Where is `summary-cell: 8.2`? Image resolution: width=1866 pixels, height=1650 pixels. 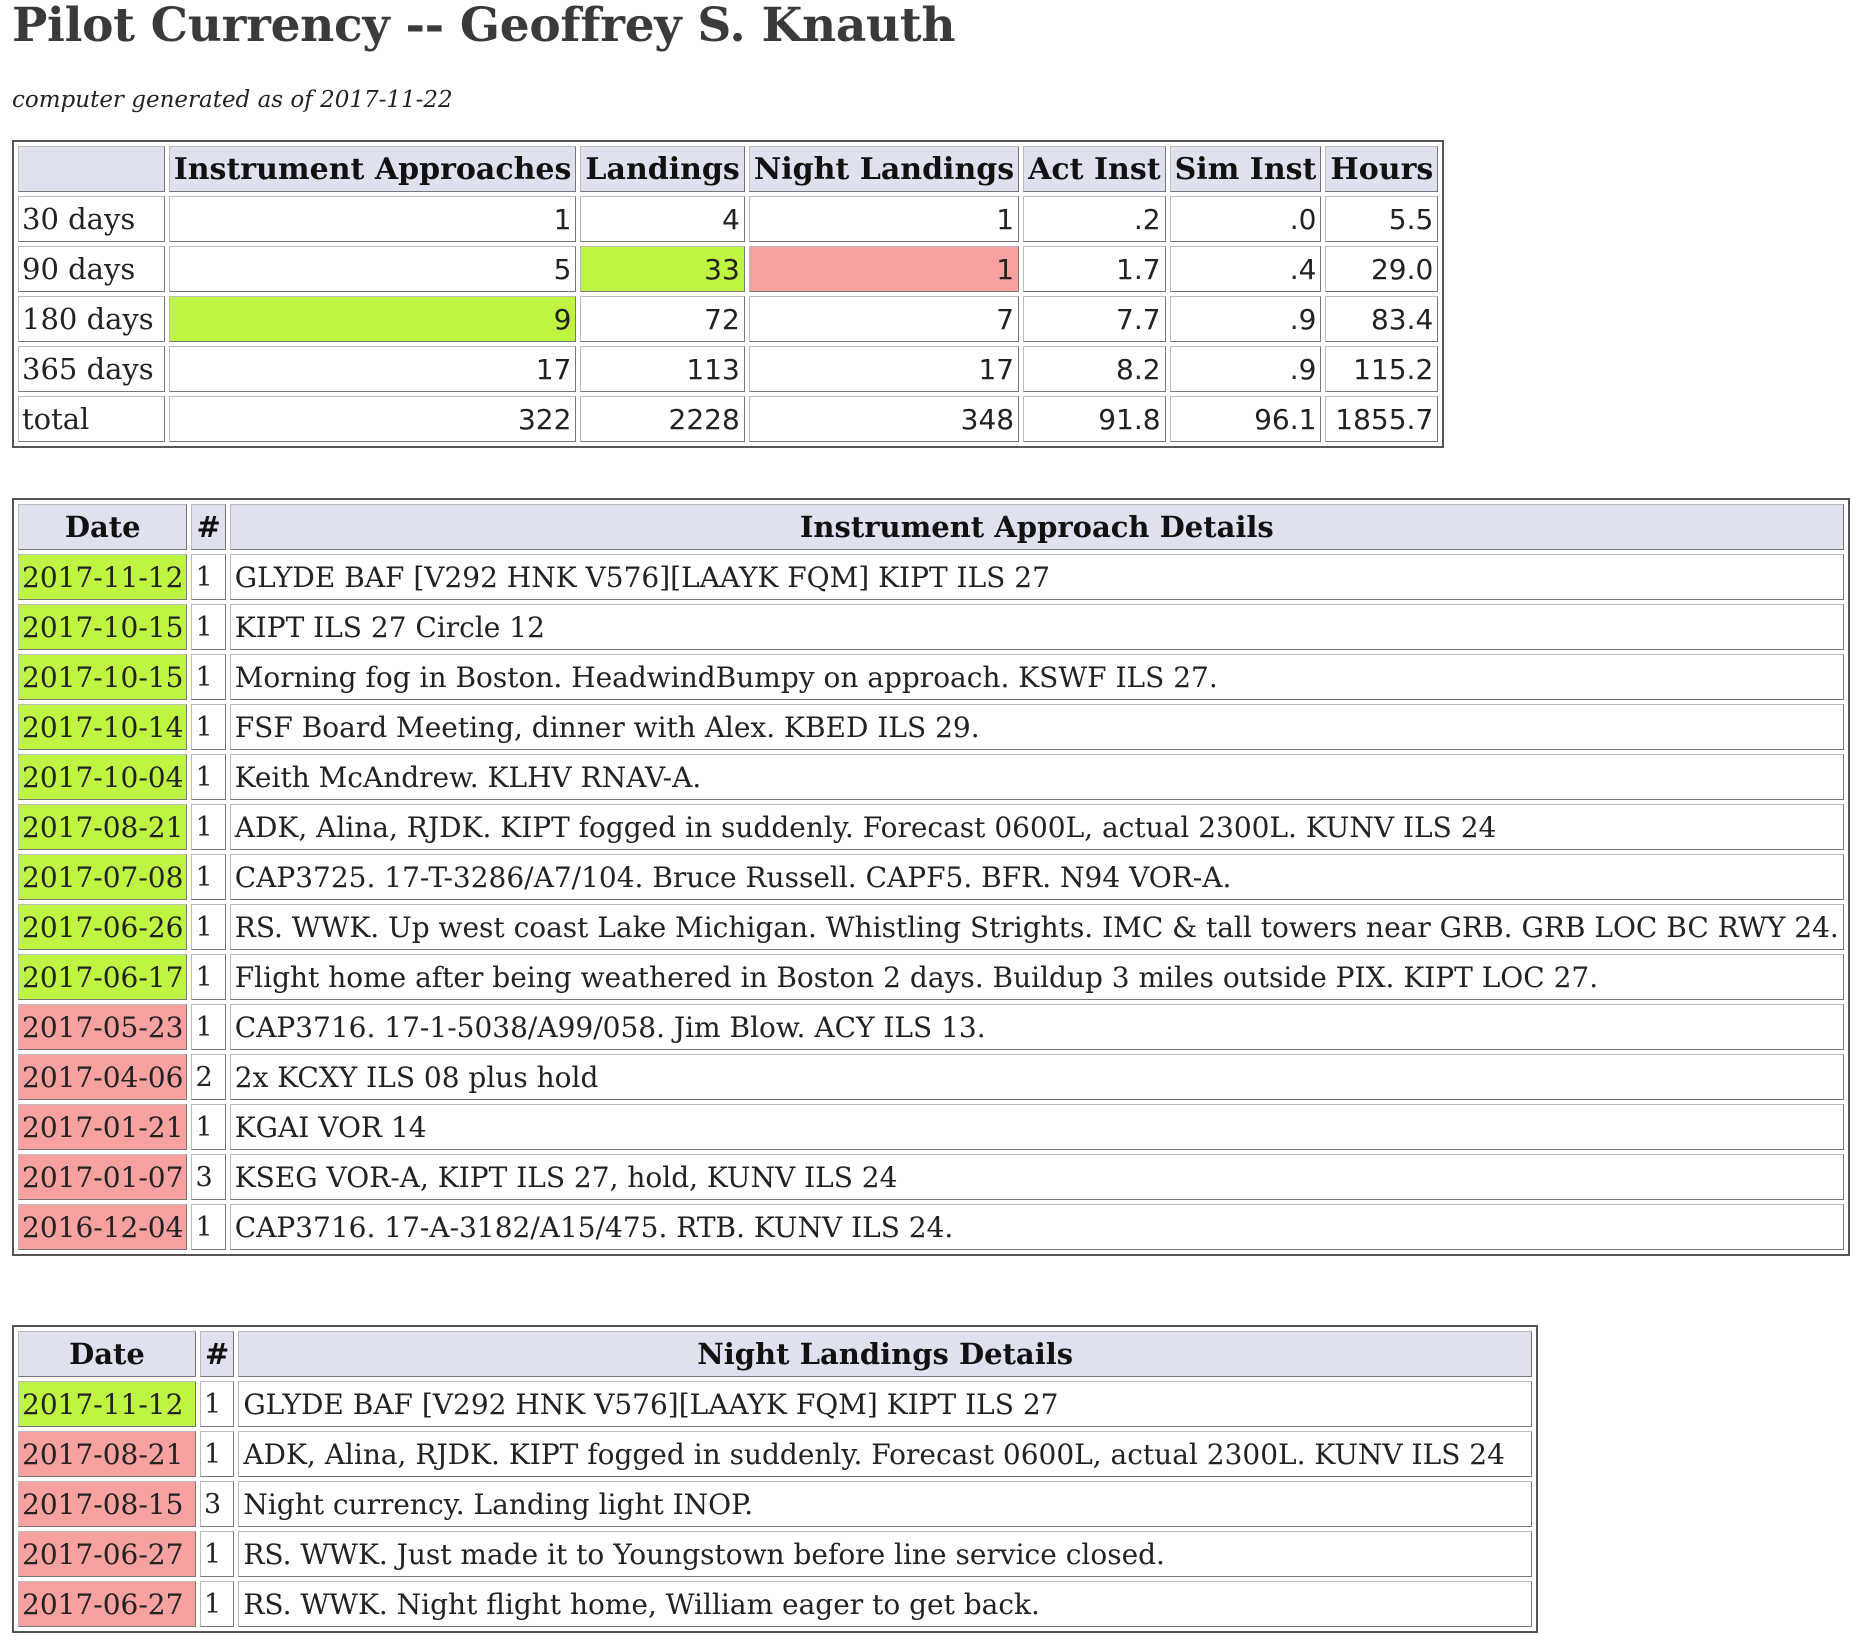 summary-cell: 8.2 is located at coordinates (1094, 369).